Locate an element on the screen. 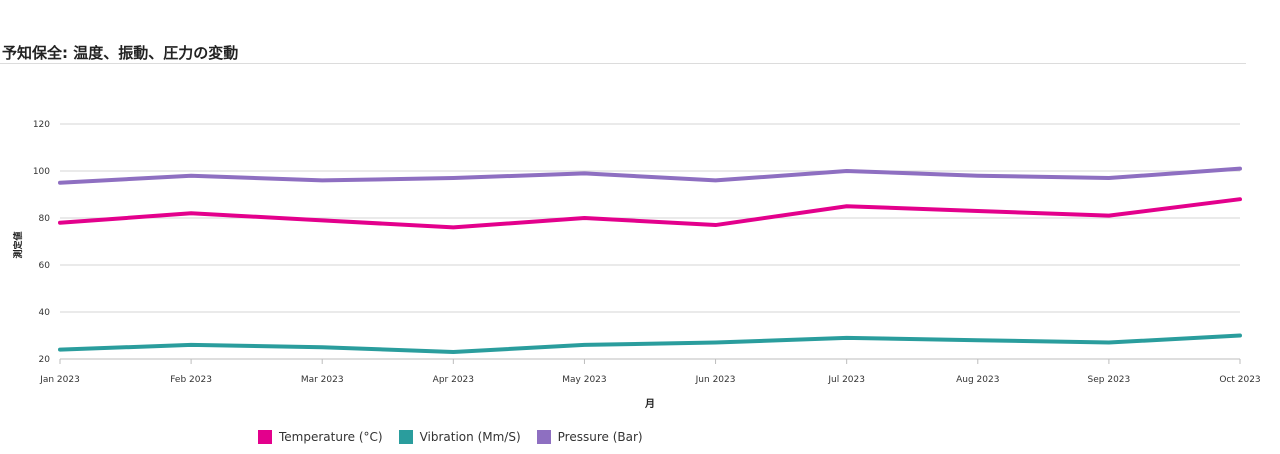 The image size is (1280, 454). y-tick-label: 20 is located at coordinates (45, 360).